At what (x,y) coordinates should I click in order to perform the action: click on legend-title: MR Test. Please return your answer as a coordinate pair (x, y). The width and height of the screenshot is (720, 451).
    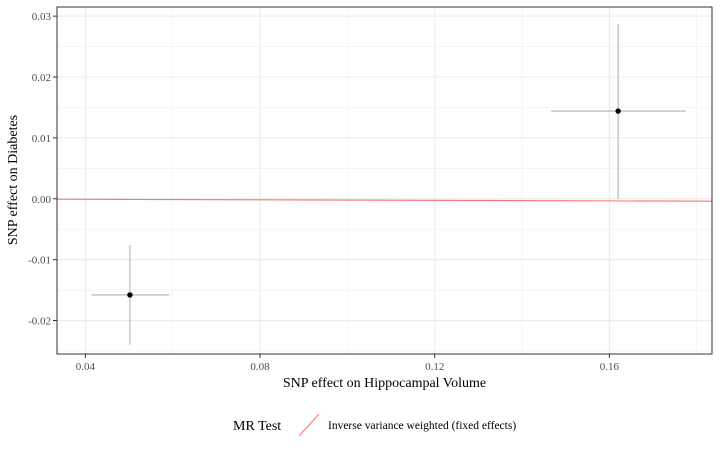
    Looking at the image, I should click on (257, 426).